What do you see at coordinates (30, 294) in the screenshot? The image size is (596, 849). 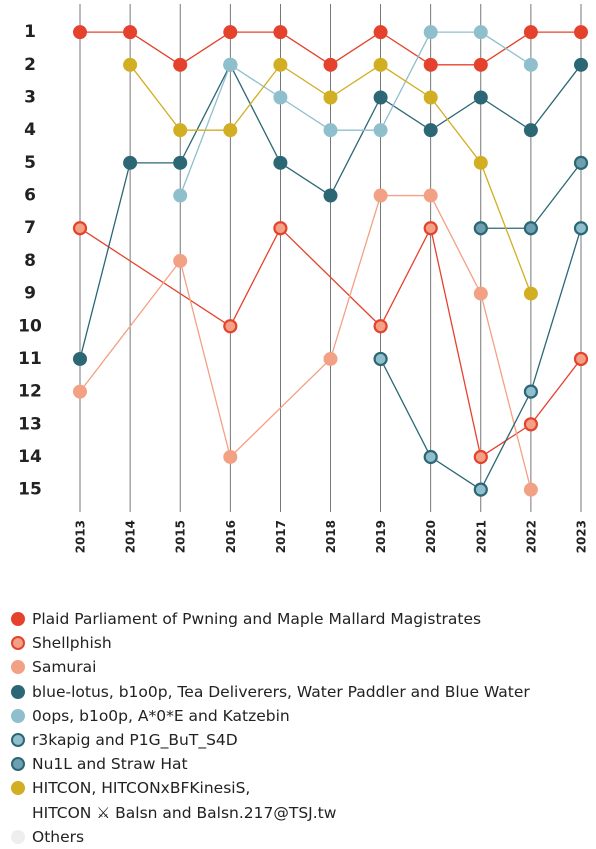 I see `y-tick-label: 9` at bounding box center [30, 294].